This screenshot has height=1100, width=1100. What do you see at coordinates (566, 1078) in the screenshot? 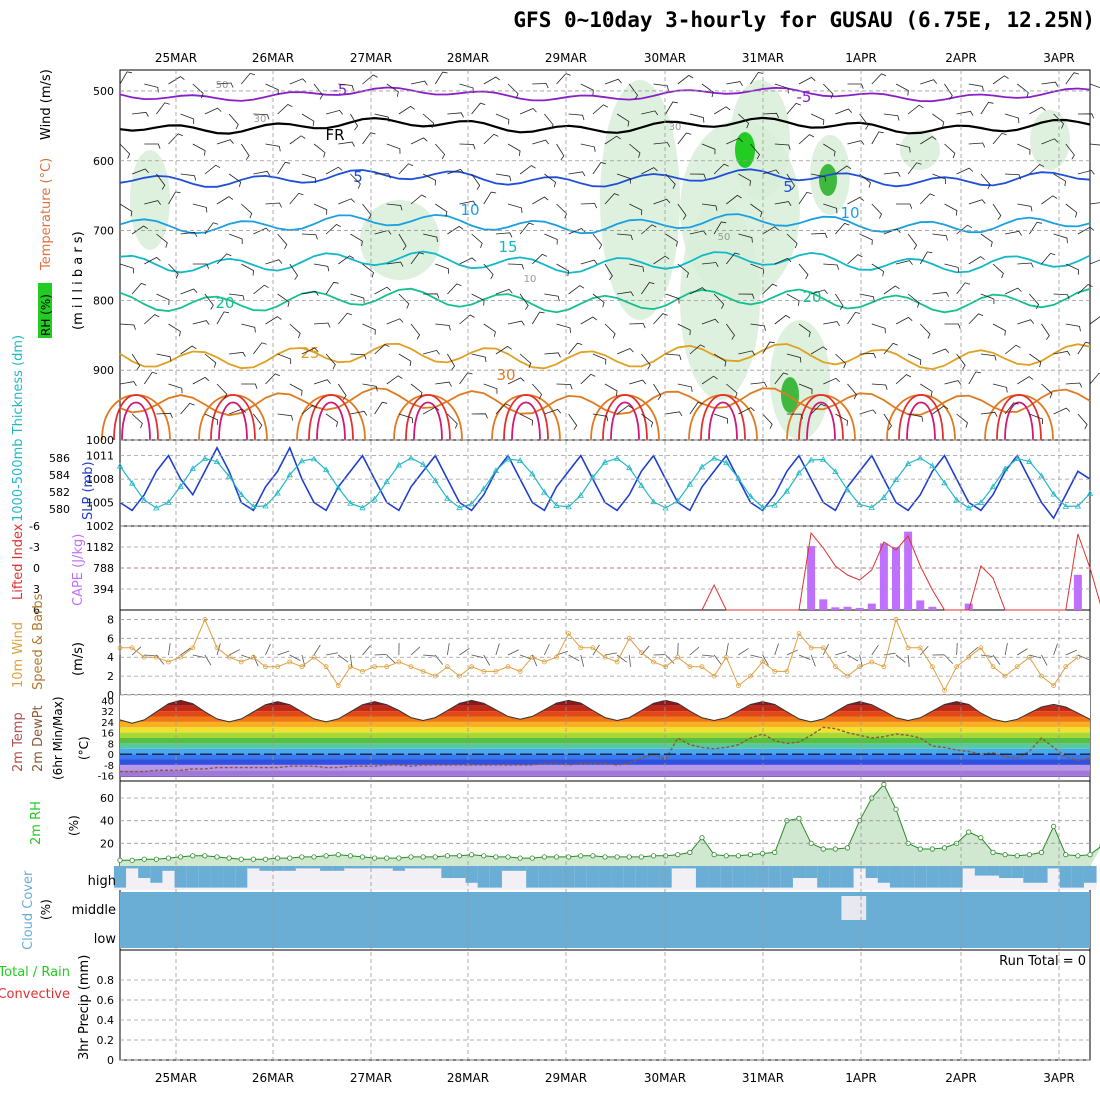
I see `date-label-bottom: 29MAR` at bounding box center [566, 1078].